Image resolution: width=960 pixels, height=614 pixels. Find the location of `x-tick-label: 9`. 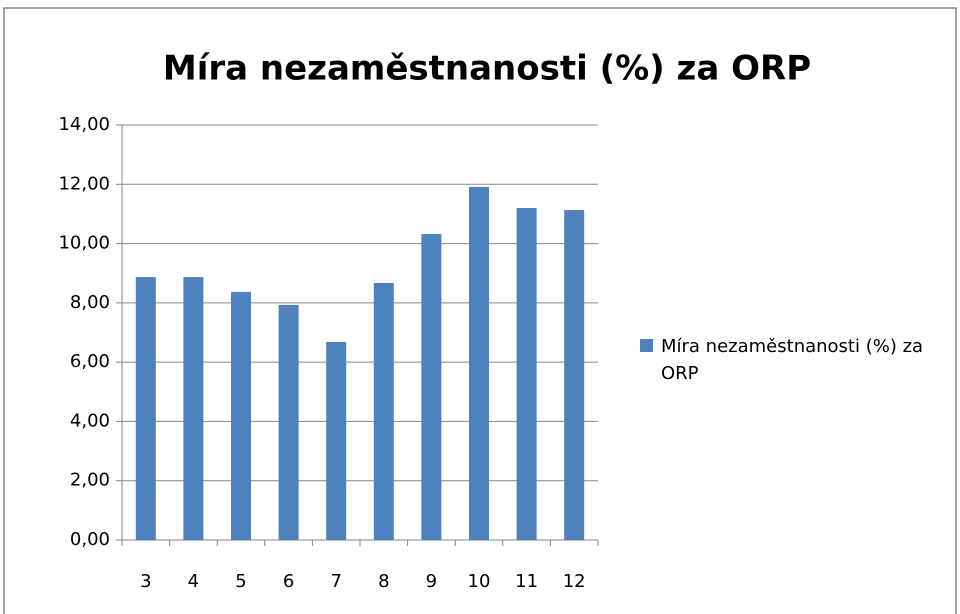

x-tick-label: 9 is located at coordinates (431, 581).